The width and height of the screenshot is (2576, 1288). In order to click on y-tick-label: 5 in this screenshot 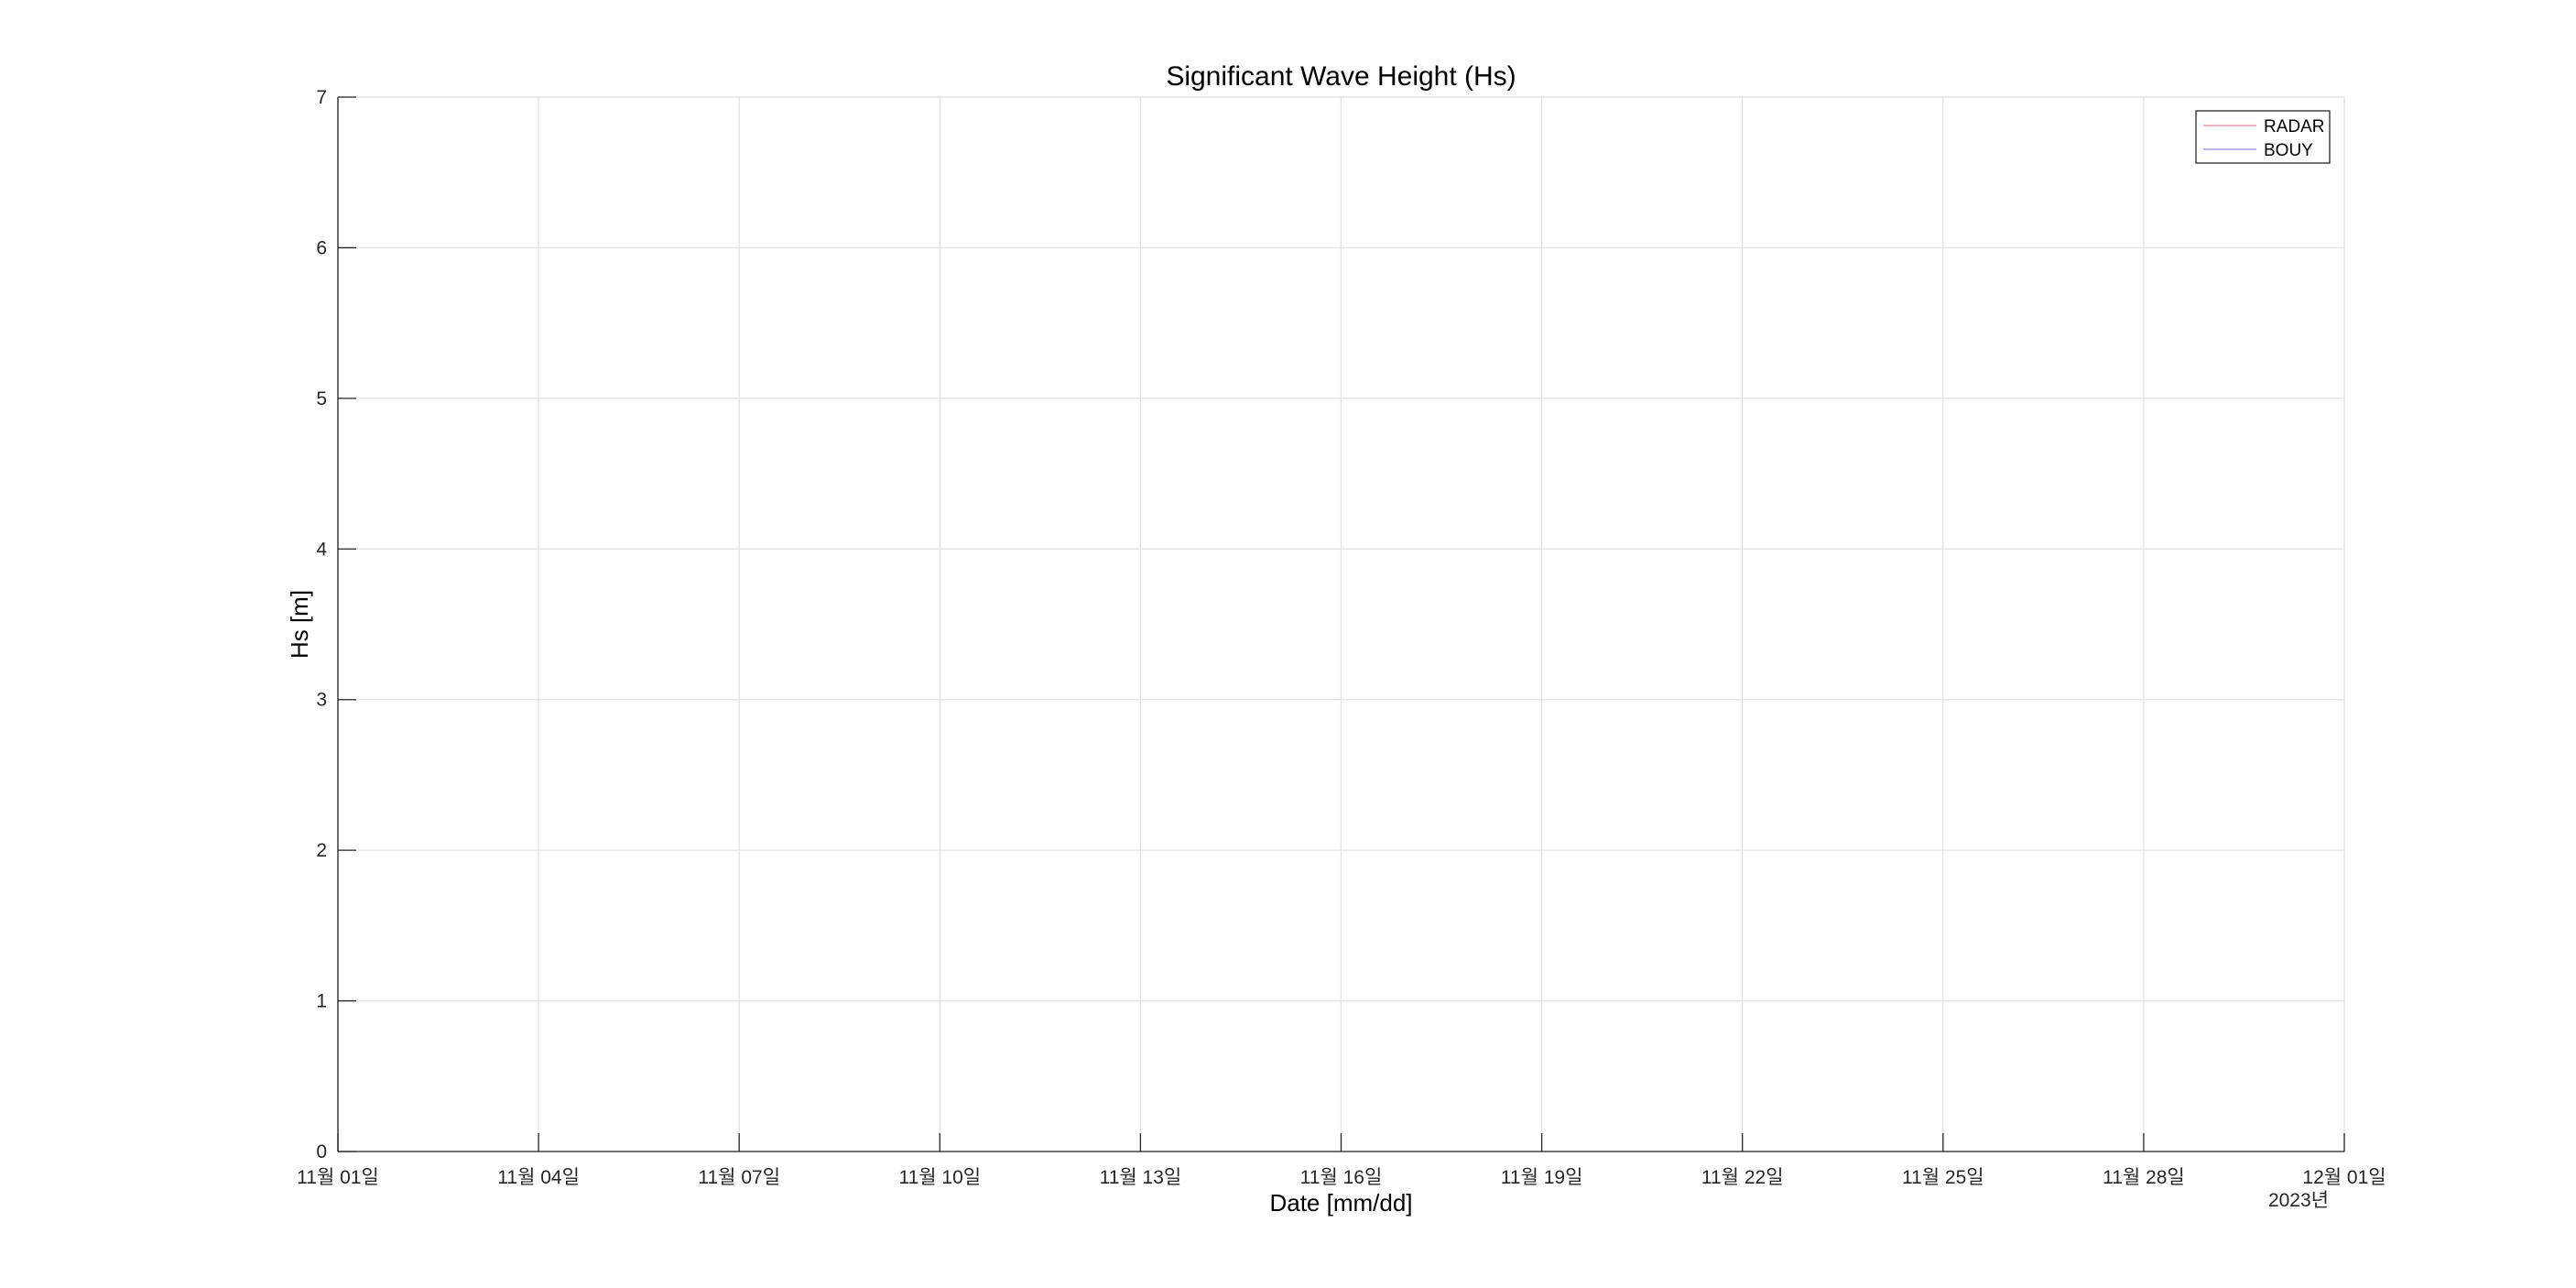, I will do `click(321, 399)`.